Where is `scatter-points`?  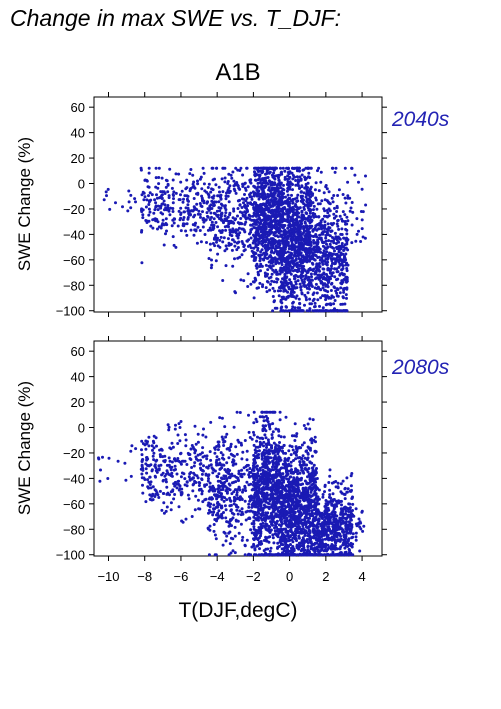 scatter-points is located at coordinates (235, 239).